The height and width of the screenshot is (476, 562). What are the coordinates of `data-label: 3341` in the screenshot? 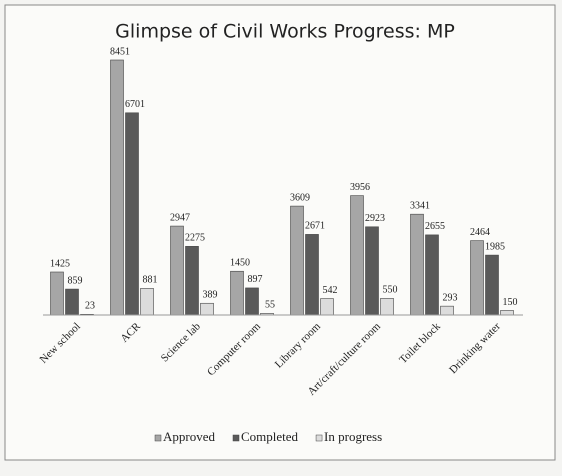 It's located at (420, 205).